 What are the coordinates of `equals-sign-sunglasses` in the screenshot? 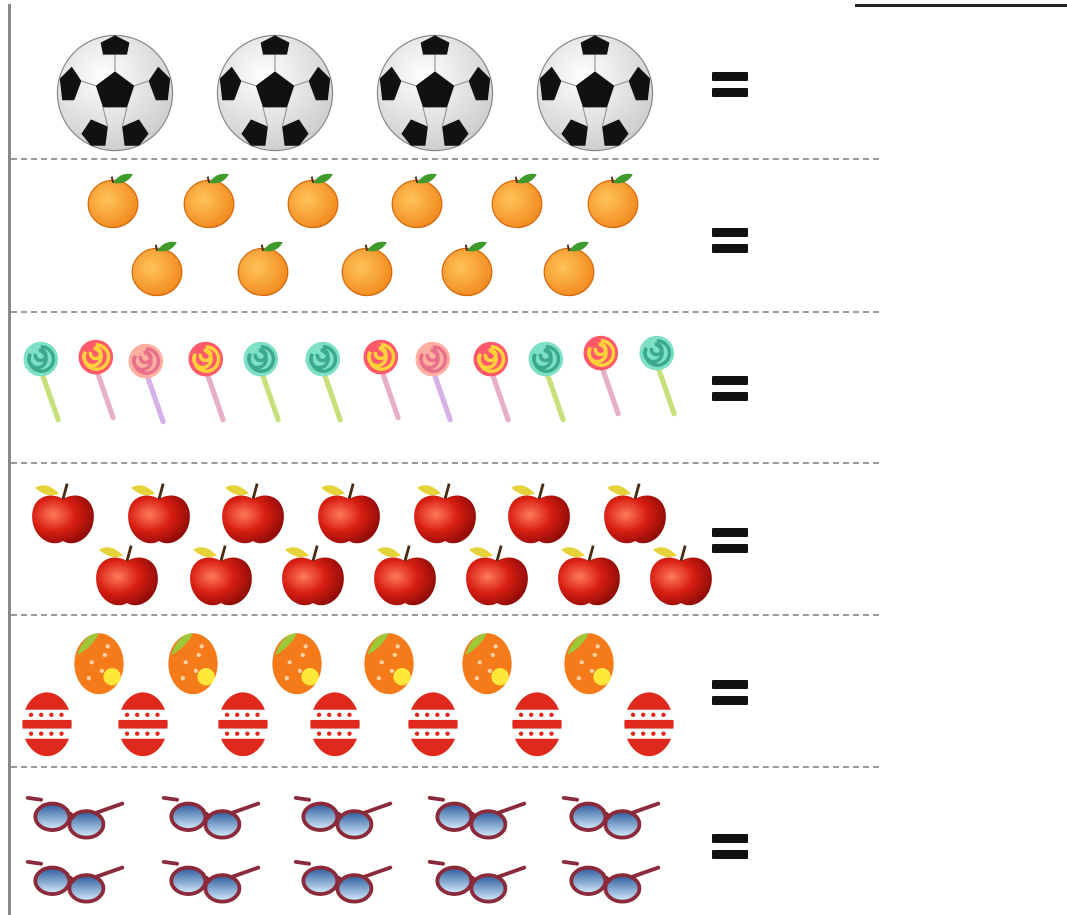 It's located at (730, 847).